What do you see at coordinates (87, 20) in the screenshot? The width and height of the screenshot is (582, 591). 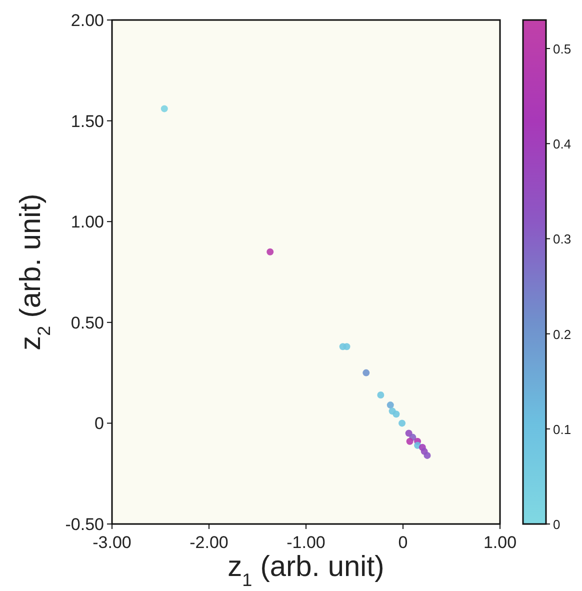 I see `y-tick-label: 2.00` at bounding box center [87, 20].